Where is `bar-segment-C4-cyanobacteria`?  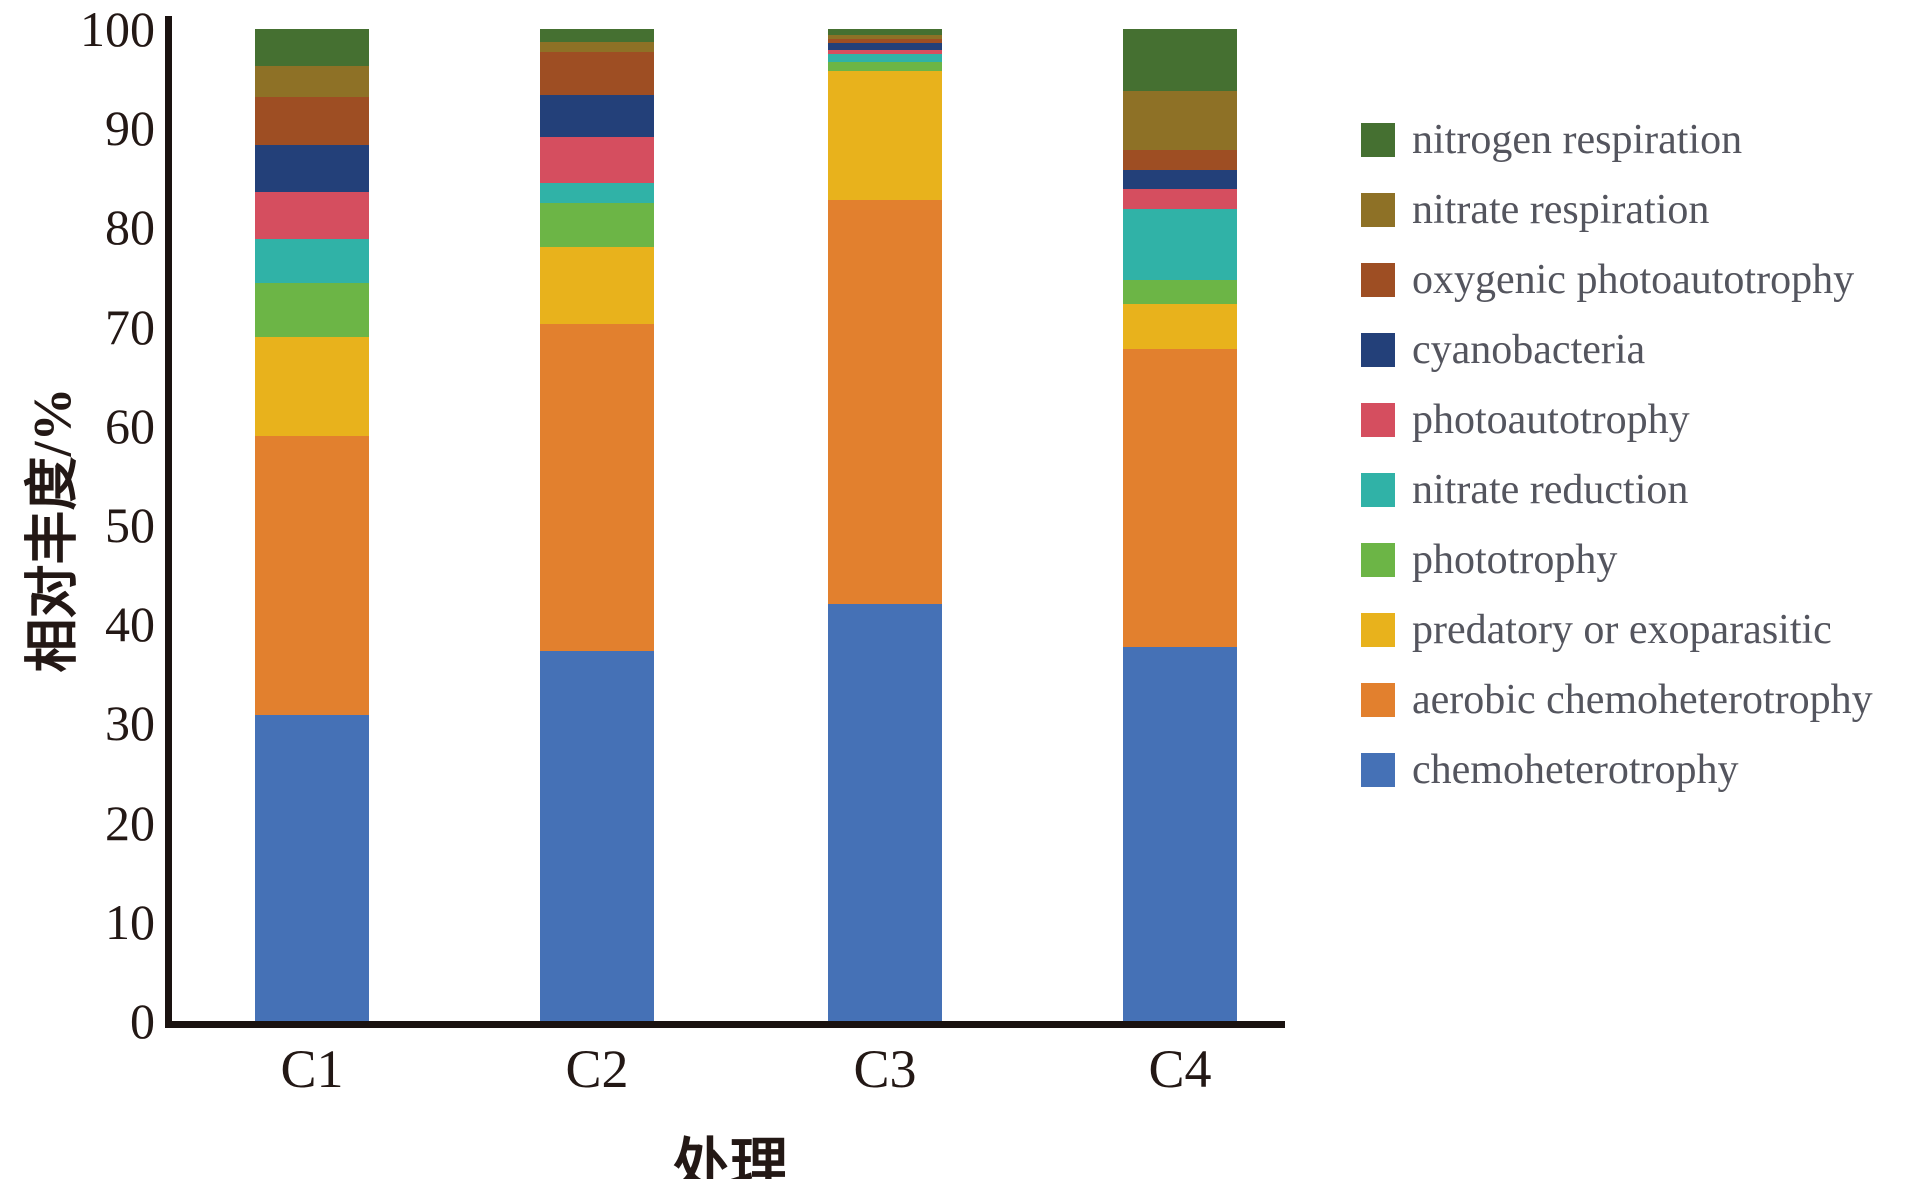 bar-segment-C4-cyanobacteria is located at coordinates (1180, 179).